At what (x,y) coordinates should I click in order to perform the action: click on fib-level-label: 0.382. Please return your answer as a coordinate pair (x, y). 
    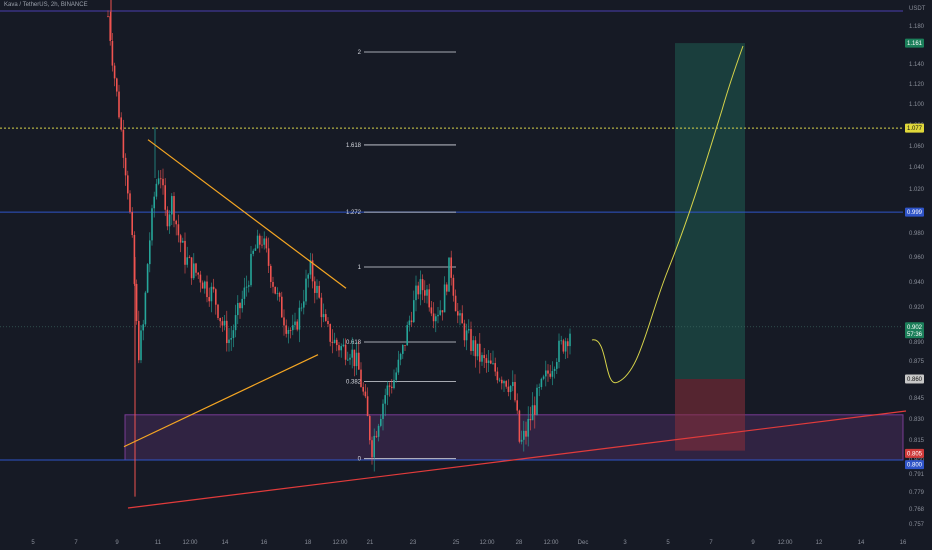
    Looking at the image, I should click on (354, 383).